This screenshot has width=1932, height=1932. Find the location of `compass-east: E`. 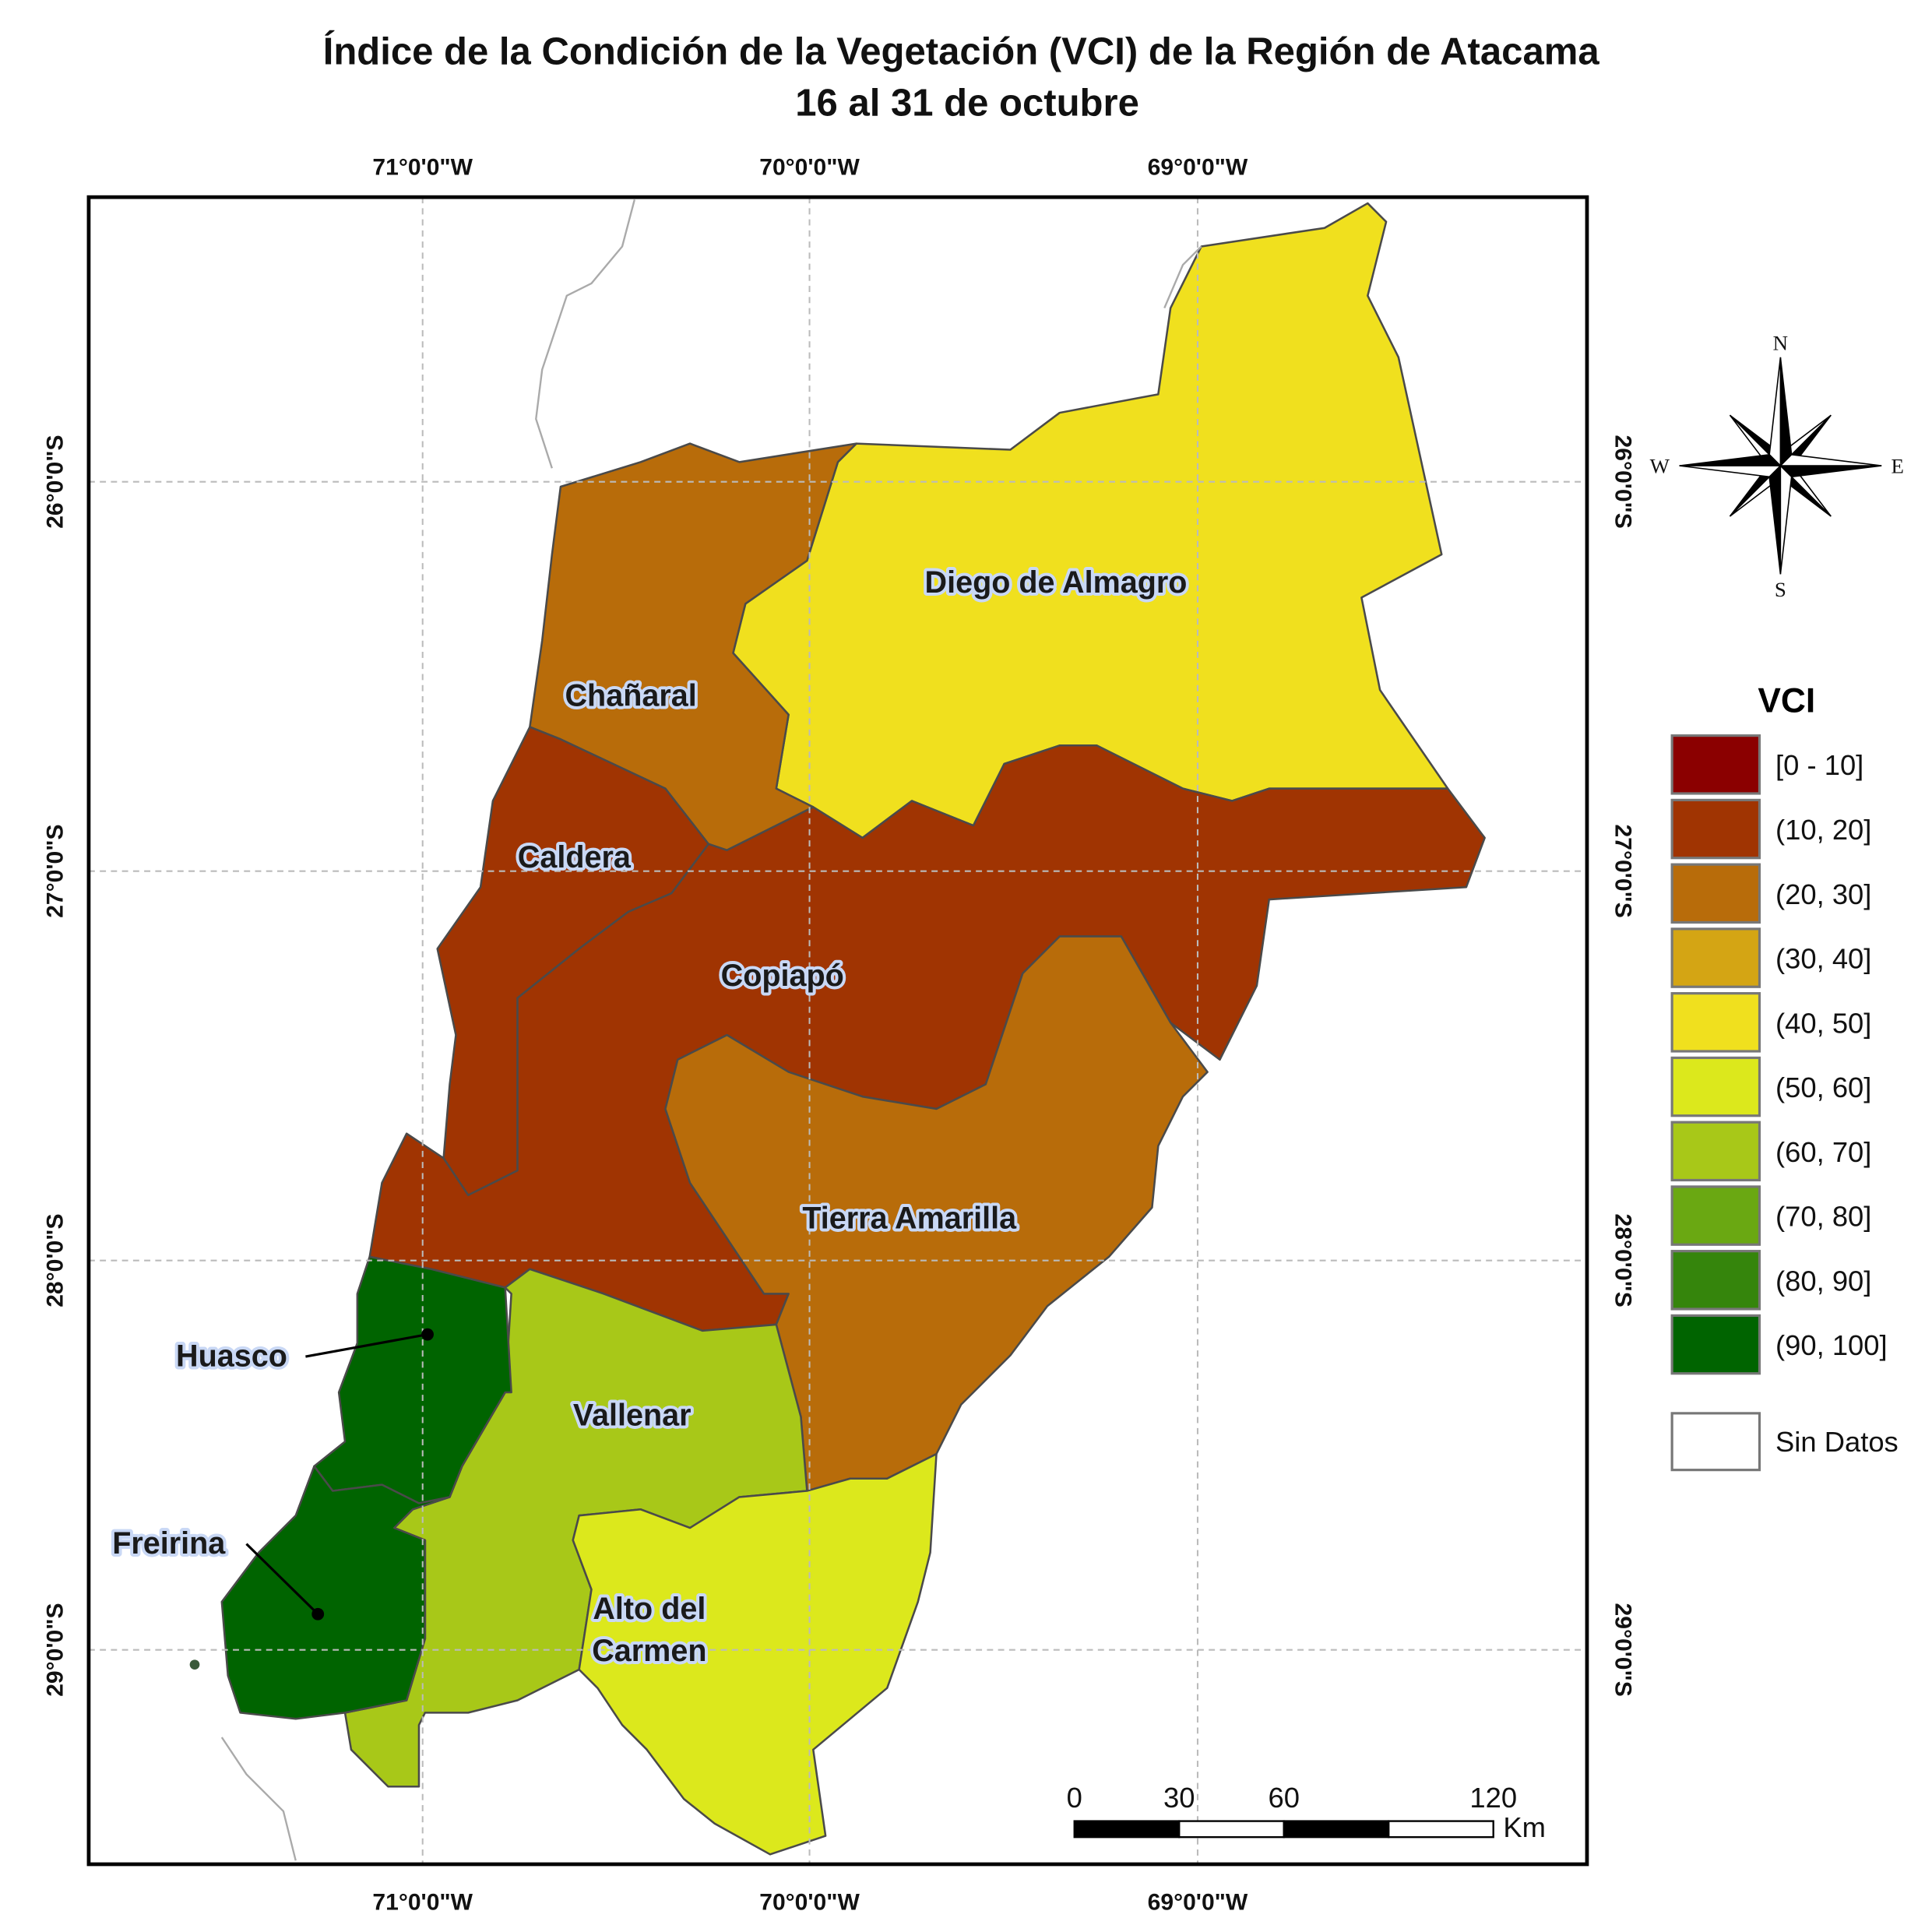

compass-east: E is located at coordinates (1897, 466).